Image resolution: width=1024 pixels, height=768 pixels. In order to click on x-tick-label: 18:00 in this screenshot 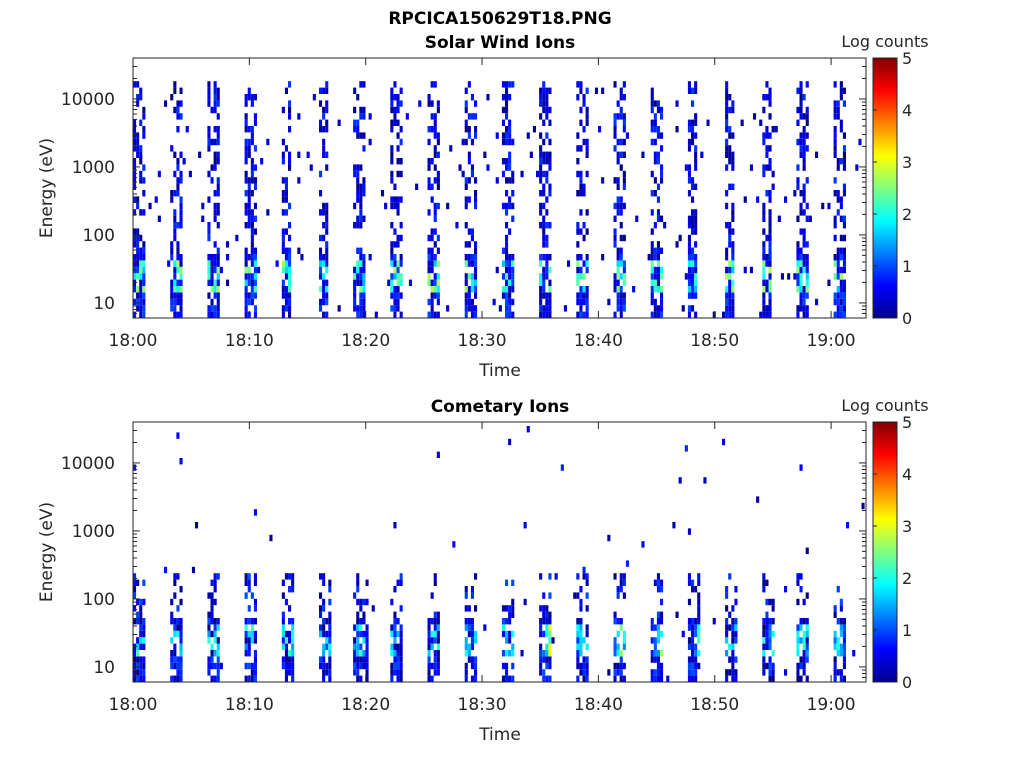, I will do `click(133, 705)`.